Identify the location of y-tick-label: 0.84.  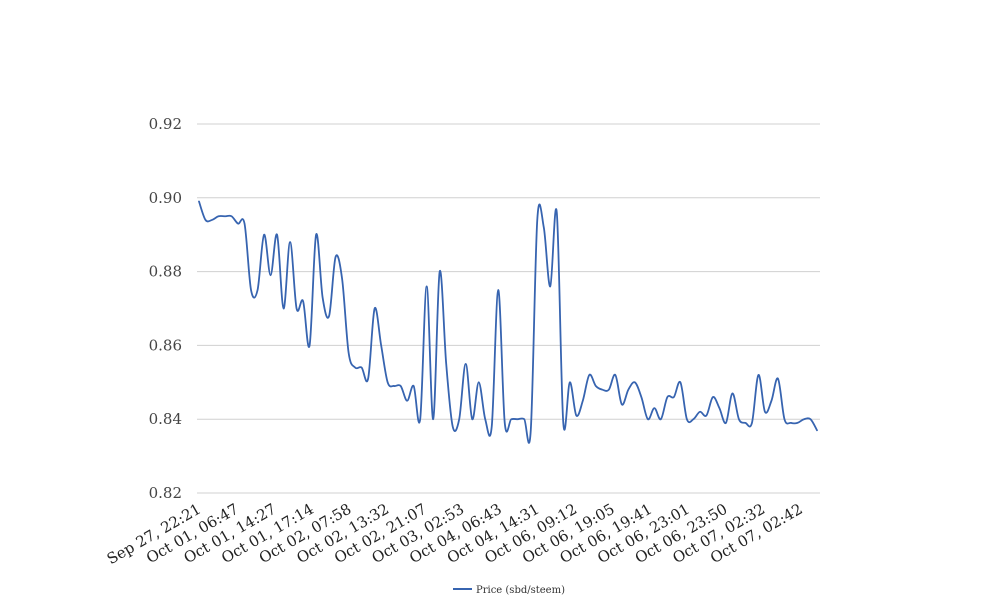
(165, 419).